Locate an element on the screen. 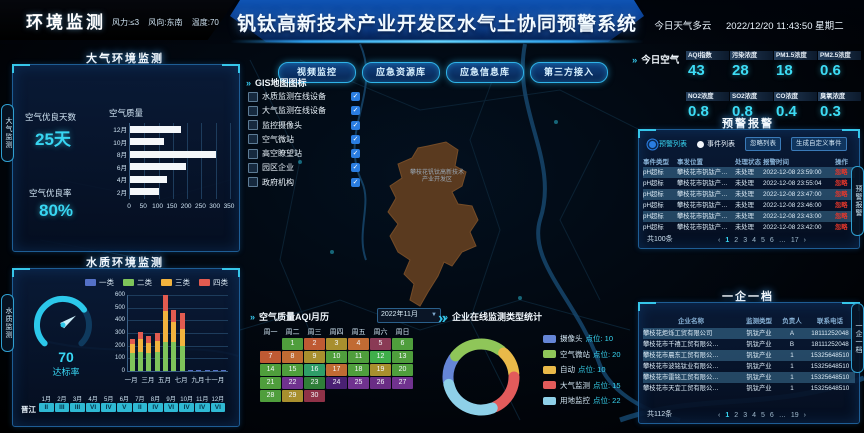 Image resolution: width=864 pixels, height=433 pixels. donut-legend-item: 自动 点位: 10 is located at coordinates (582, 370).